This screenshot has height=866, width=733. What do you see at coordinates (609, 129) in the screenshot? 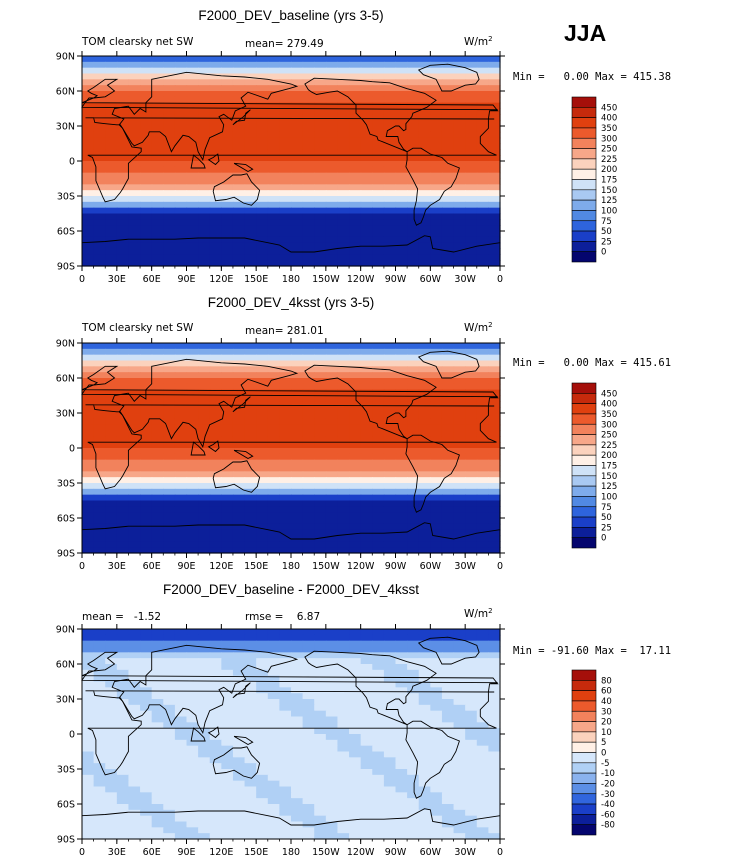
I see `colorbar-label: 350` at bounding box center [609, 129].